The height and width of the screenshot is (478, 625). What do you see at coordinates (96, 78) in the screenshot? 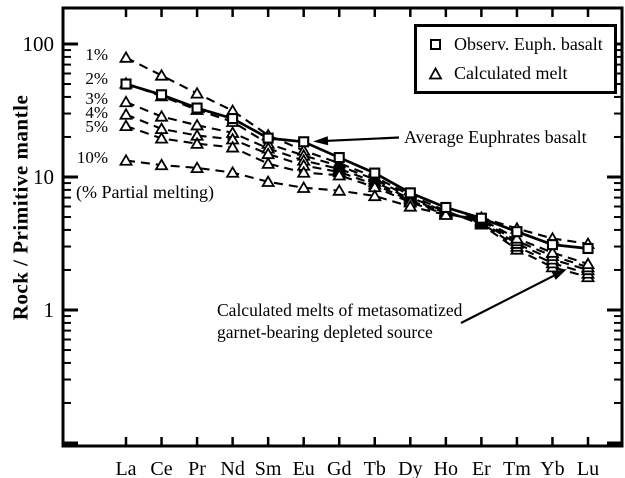
I see `melt-fraction-label-2pct: 2%` at bounding box center [96, 78].